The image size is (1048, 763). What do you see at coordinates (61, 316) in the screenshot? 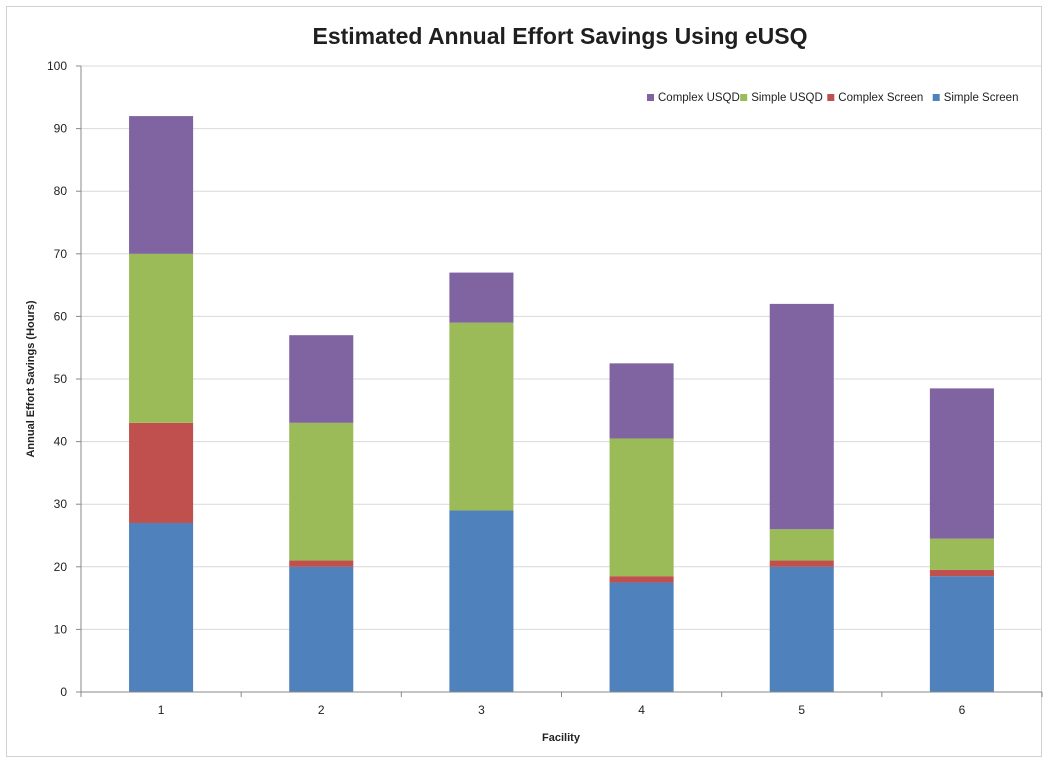
I see `y-tick-label: 60` at bounding box center [61, 316].